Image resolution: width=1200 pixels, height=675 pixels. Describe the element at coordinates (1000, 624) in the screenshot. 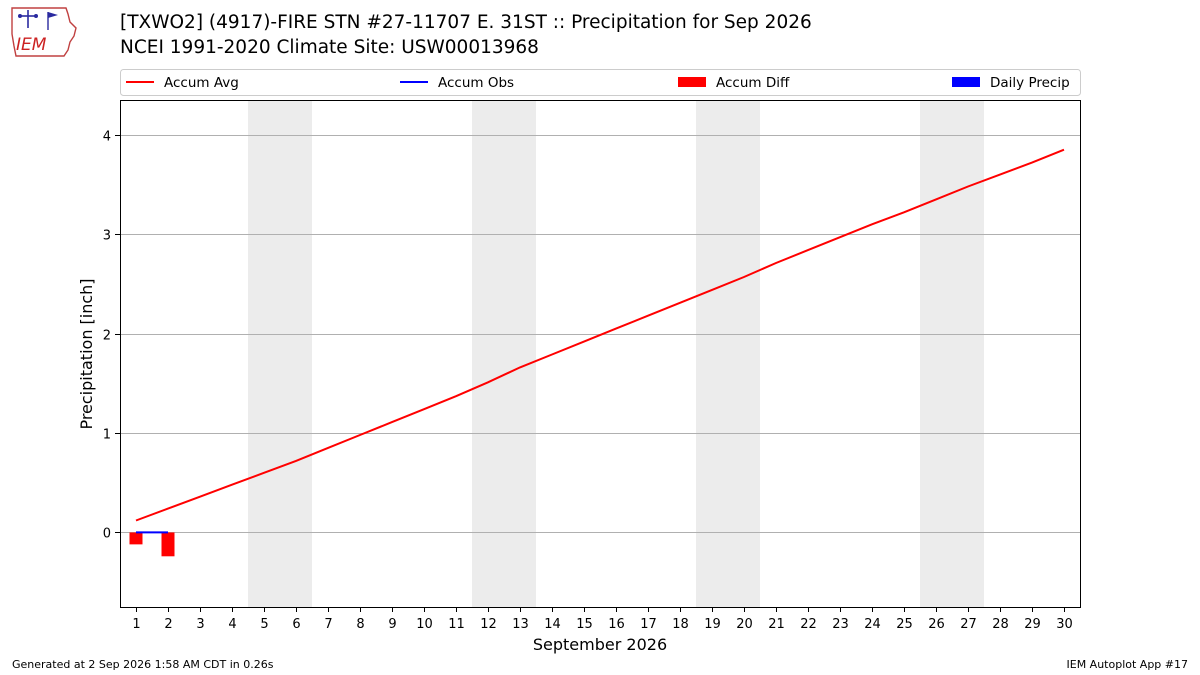

I see `x-tick-label: 28` at that location.